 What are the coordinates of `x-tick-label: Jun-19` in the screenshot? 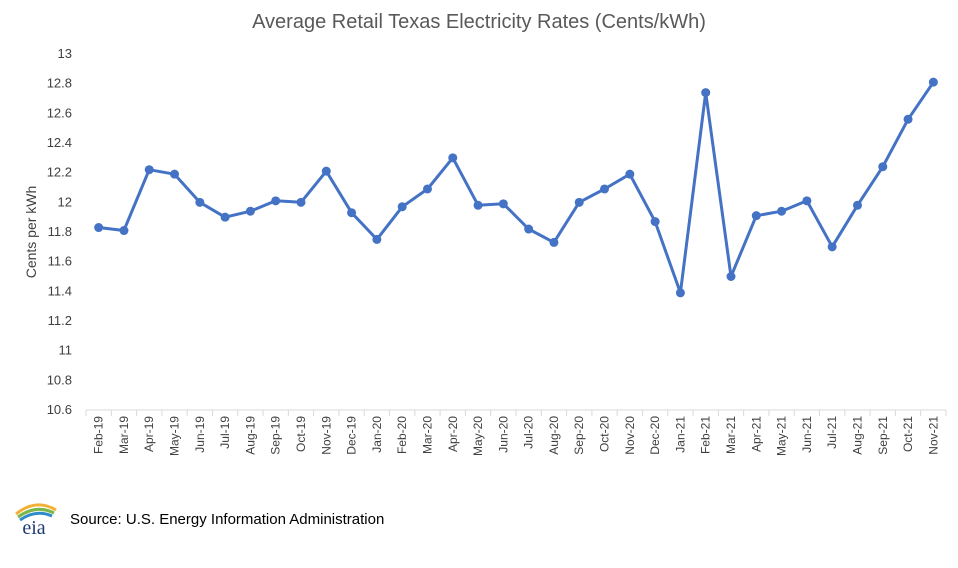 It's located at (200, 434).